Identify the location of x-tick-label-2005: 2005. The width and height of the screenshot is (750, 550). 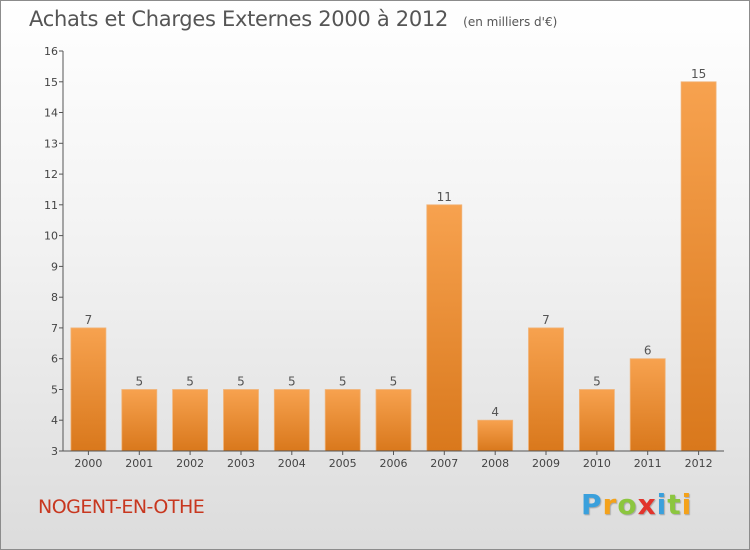
(343, 463).